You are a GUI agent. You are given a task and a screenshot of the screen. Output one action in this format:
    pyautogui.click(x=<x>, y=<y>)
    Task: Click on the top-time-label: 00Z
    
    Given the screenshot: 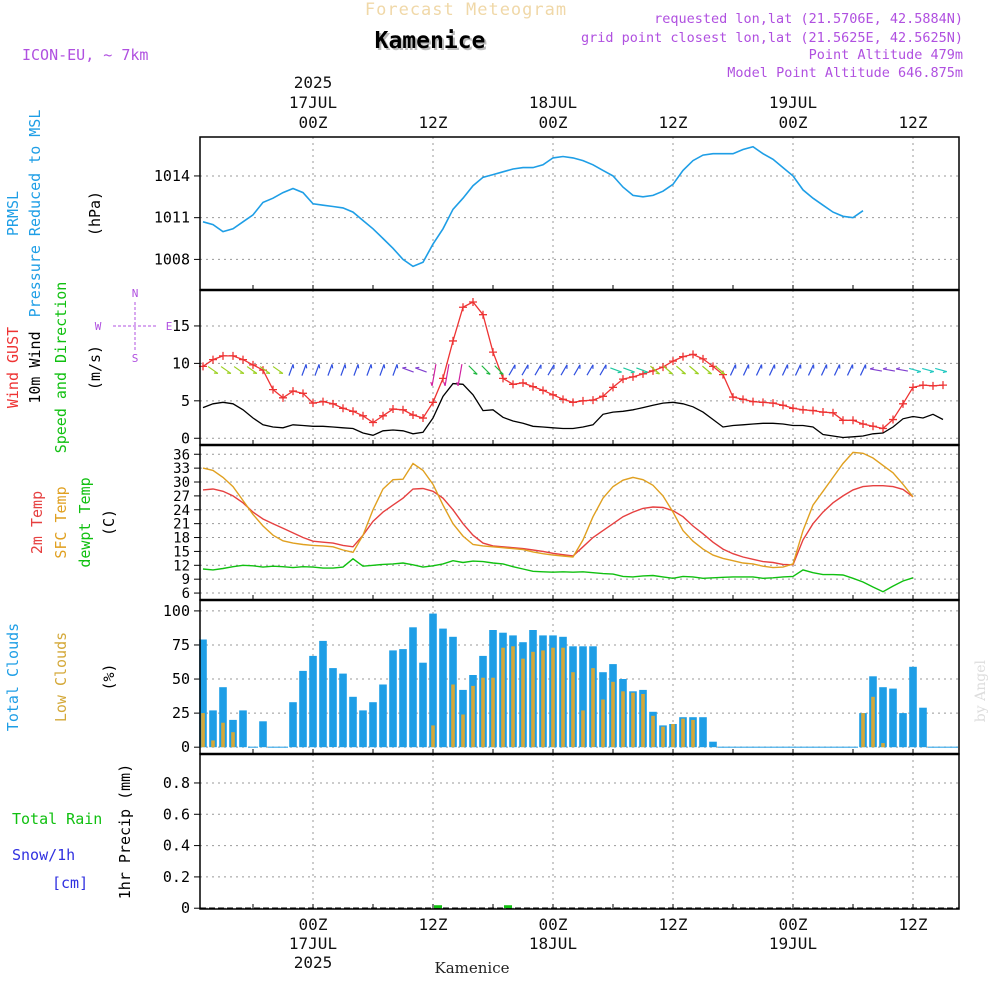 What is the action you would take?
    pyautogui.click(x=793, y=122)
    